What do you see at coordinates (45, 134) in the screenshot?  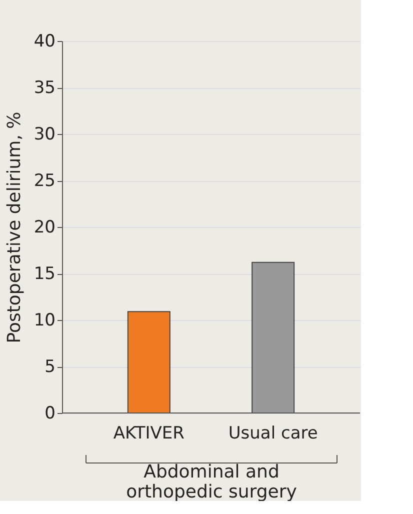 I see `y-tick-label: 30` at bounding box center [45, 134].